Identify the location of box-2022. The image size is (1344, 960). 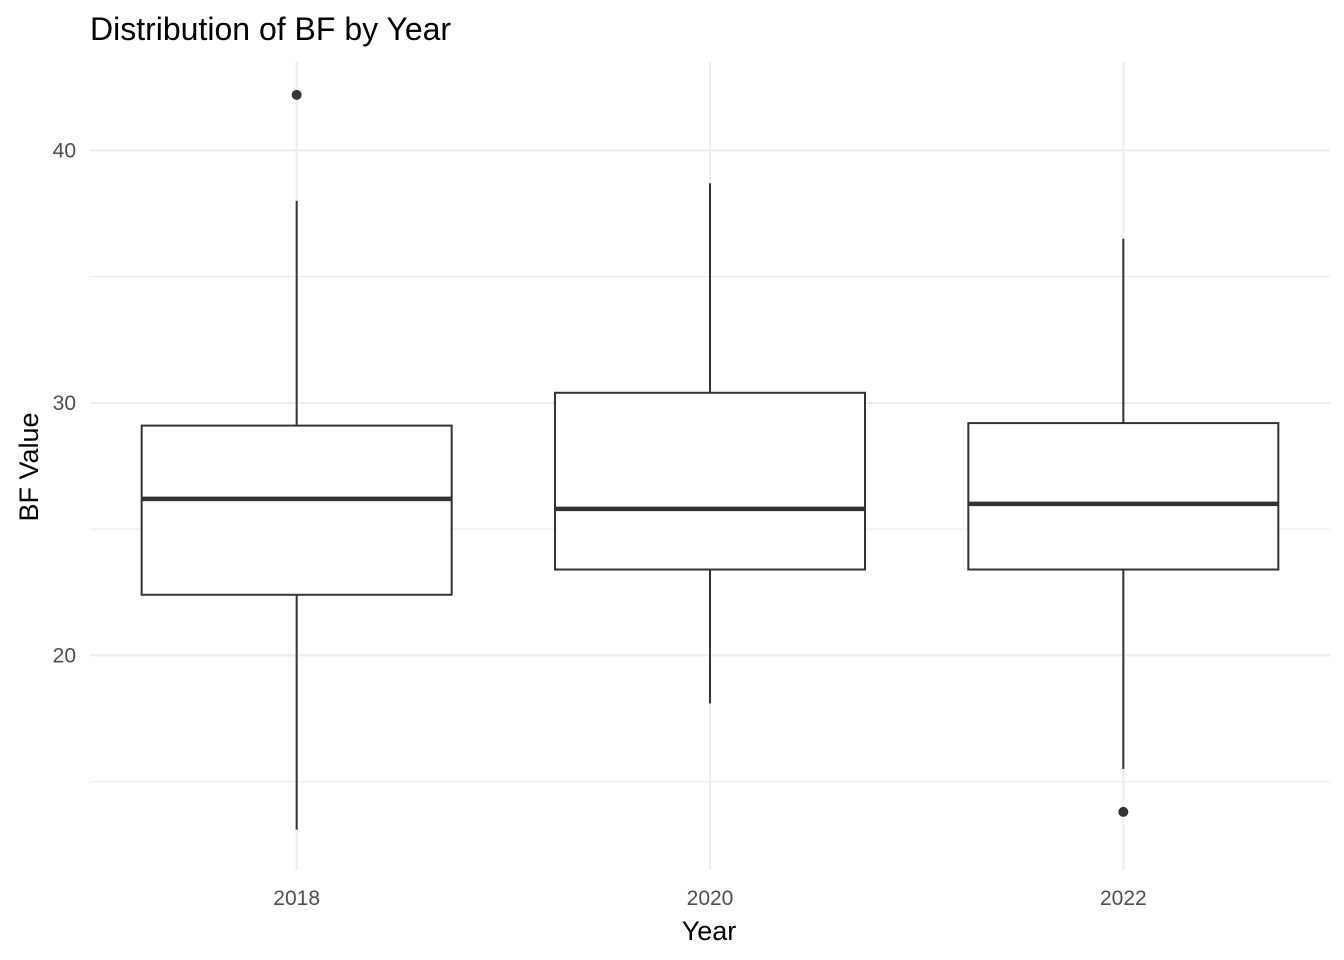
(1123, 527).